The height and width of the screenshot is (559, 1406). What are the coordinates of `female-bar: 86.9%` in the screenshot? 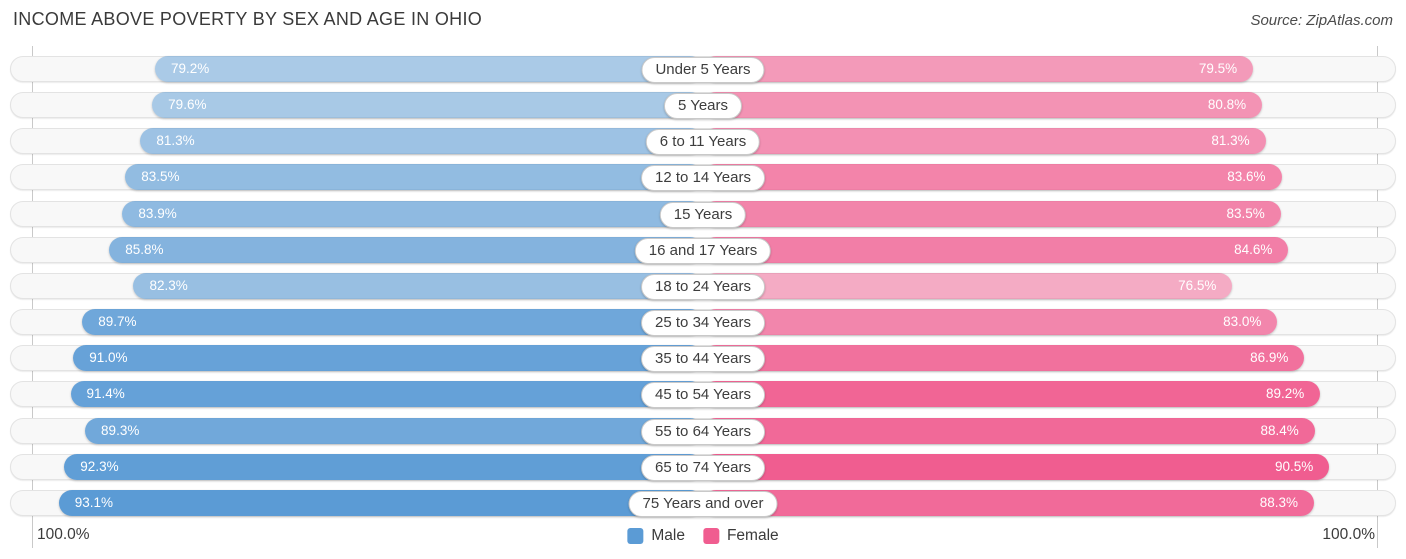 It's located at (1004, 358).